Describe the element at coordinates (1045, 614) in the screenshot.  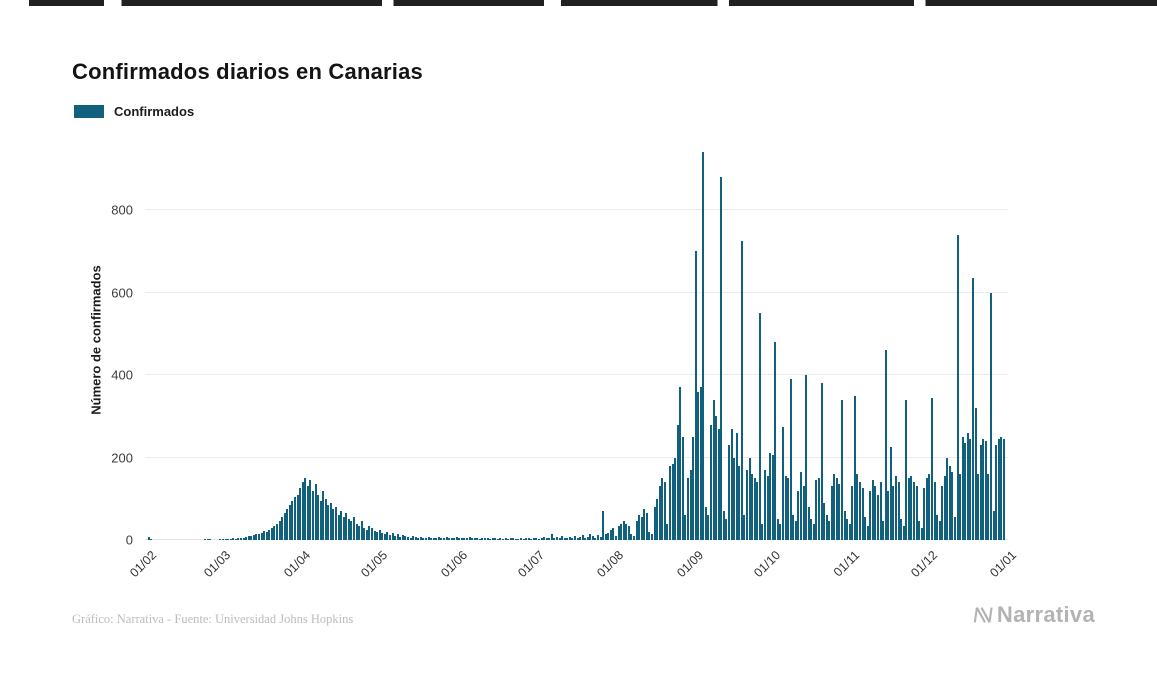
I see `narrativa-logo-text: Narrativa` at that location.